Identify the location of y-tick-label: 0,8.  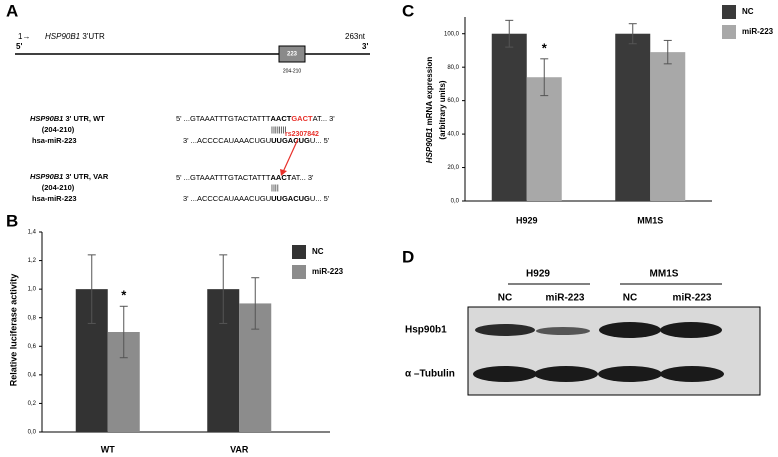
(32, 318).